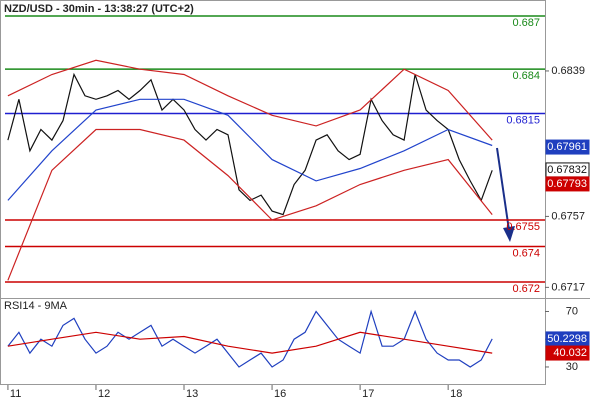 This screenshot has height=400, width=590. Describe the element at coordinates (572, 311) in the screenshot. I see `rsi-y-tick-label: 70` at that location.